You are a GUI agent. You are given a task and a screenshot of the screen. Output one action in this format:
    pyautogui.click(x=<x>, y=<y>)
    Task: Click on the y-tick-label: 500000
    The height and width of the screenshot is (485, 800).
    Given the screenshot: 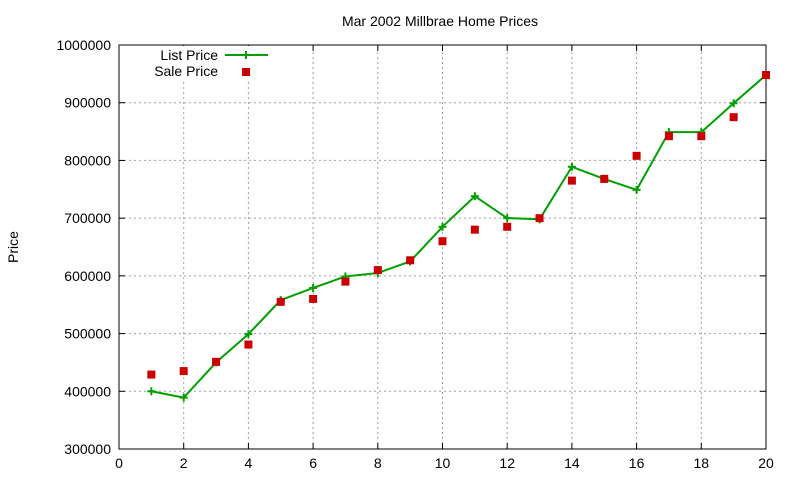 What is the action you would take?
    pyautogui.click(x=87, y=334)
    